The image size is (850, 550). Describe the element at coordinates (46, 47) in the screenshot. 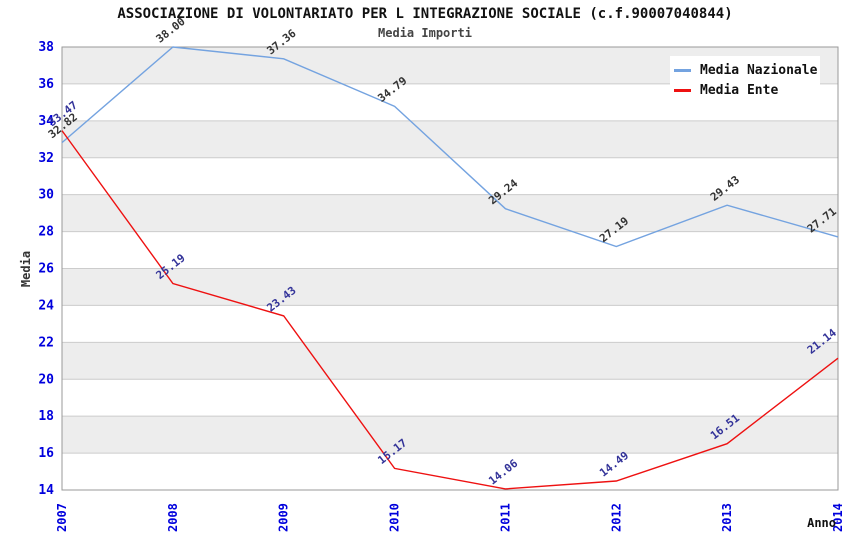

I see `y-tick-label: 38` at that location.